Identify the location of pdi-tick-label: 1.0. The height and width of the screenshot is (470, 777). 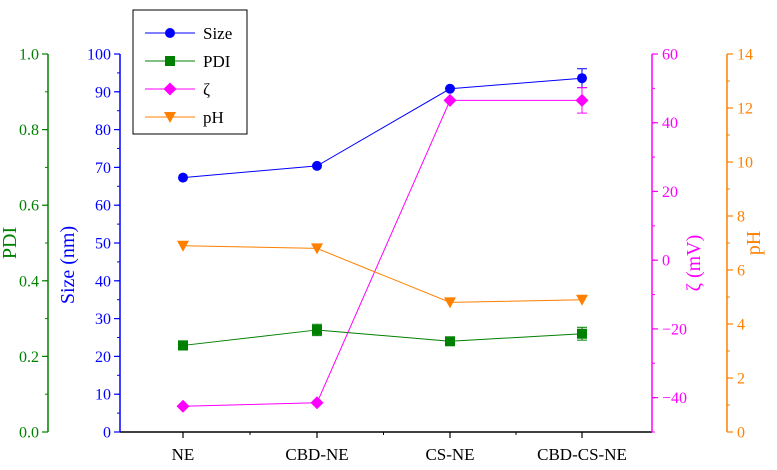
(29, 55).